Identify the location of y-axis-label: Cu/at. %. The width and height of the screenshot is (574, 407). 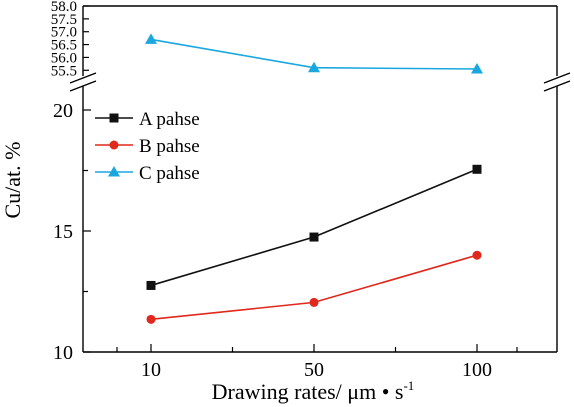
(12, 180).